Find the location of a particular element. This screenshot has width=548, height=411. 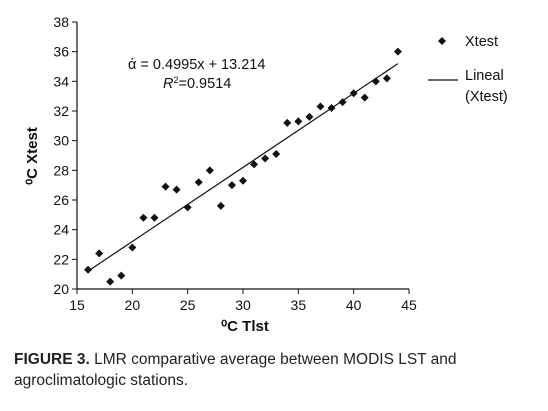

r-squared-value: =0.9514 is located at coordinates (205, 84).